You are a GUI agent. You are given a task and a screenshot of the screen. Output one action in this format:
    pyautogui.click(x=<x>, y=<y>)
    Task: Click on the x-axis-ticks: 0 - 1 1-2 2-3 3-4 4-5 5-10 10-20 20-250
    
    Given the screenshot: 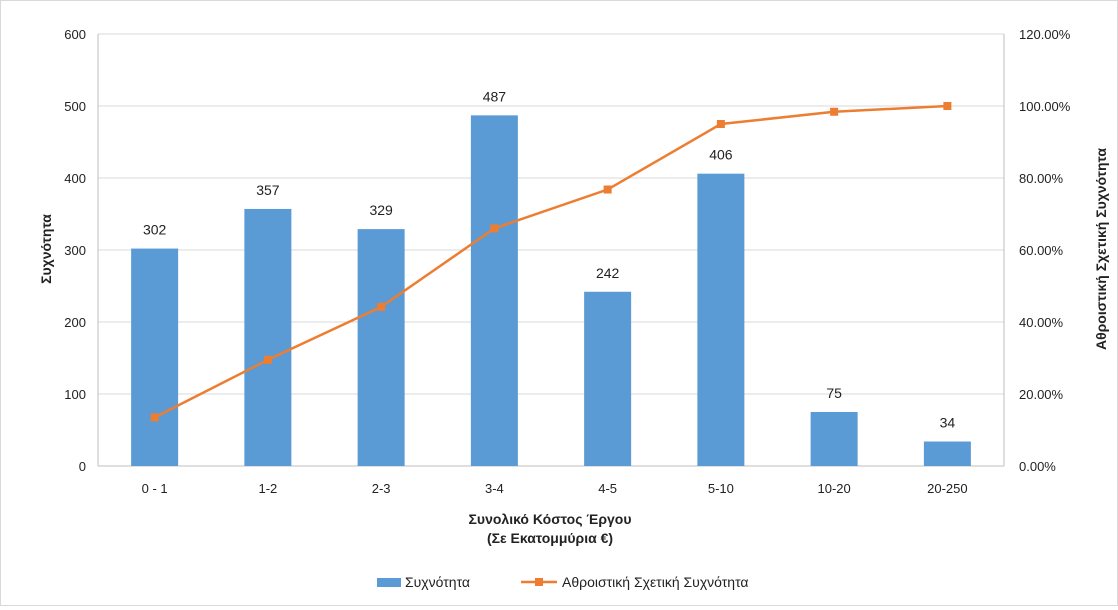 What is the action you would take?
    pyautogui.click(x=555, y=488)
    